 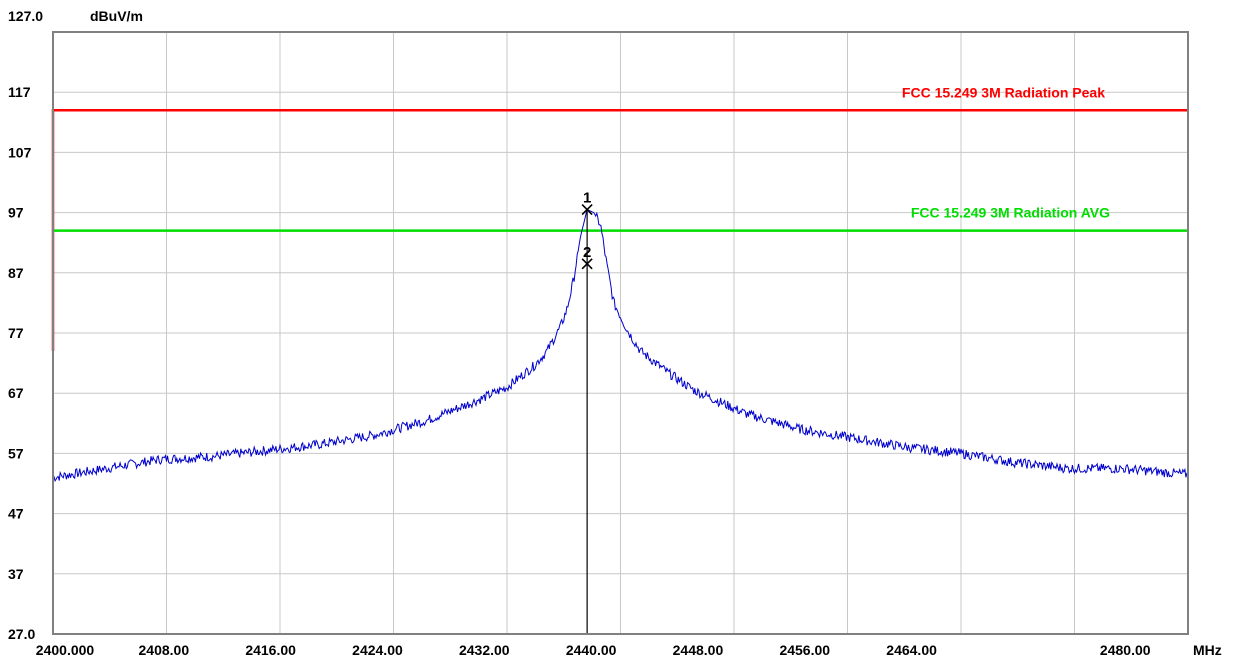 What do you see at coordinates (1010, 213) in the screenshot?
I see `limit-label-1: FCC 15.249 3M Radiation AVG` at bounding box center [1010, 213].